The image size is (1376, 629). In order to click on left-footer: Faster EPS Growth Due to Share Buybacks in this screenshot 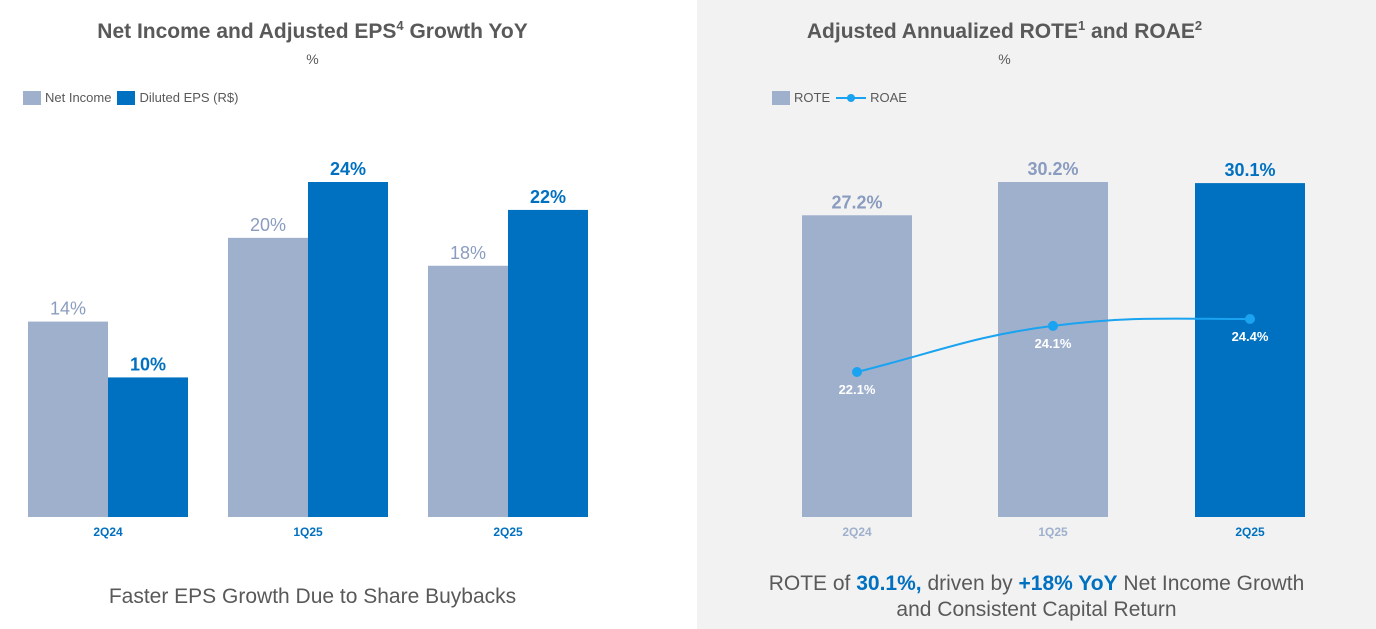, I will do `click(312, 596)`.